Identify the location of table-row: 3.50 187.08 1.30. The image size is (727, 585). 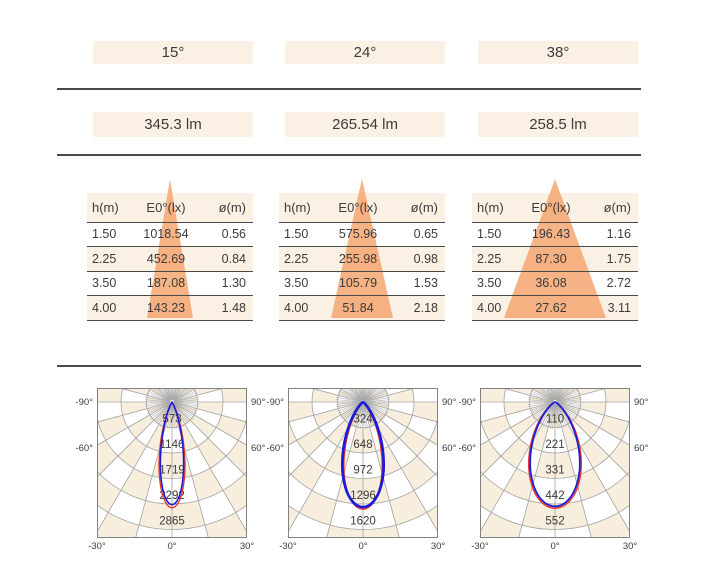
(170, 284).